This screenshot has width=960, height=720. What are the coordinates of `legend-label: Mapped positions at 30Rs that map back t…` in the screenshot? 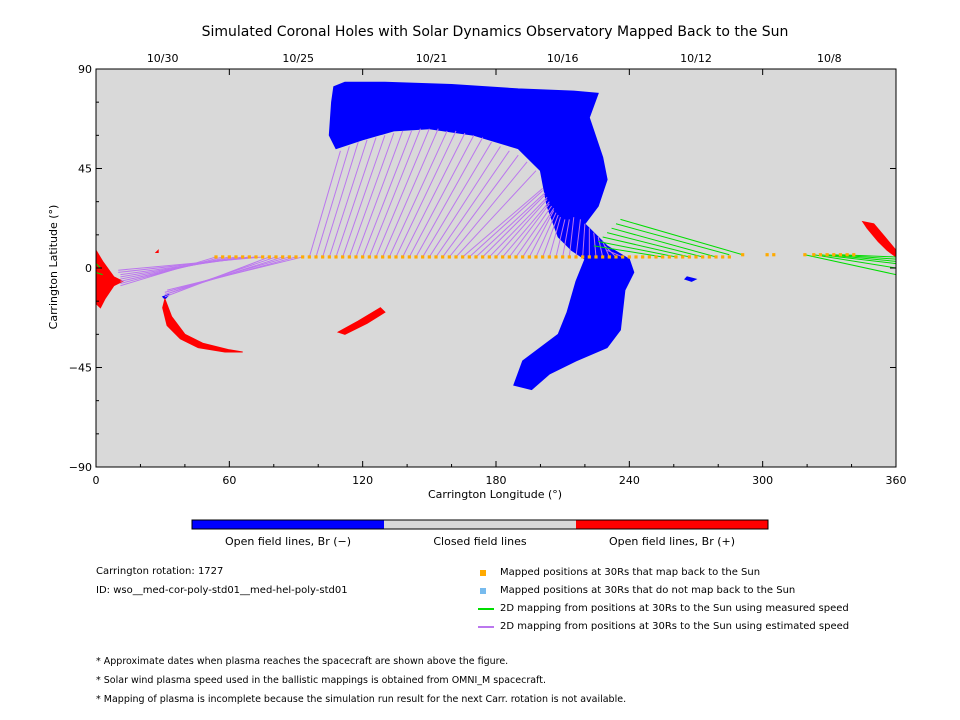 It's located at (630, 572).